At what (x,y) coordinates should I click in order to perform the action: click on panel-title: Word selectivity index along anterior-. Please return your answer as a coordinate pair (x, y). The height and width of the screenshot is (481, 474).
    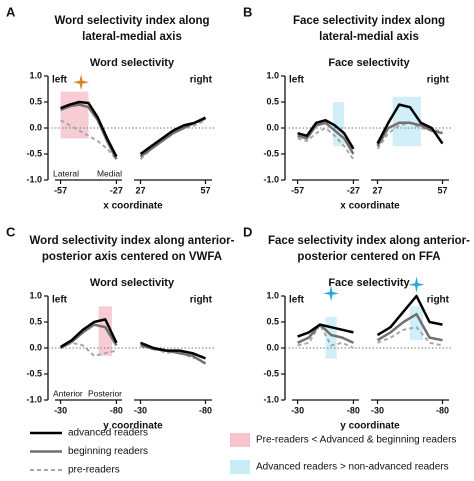
    Looking at the image, I should click on (132, 241).